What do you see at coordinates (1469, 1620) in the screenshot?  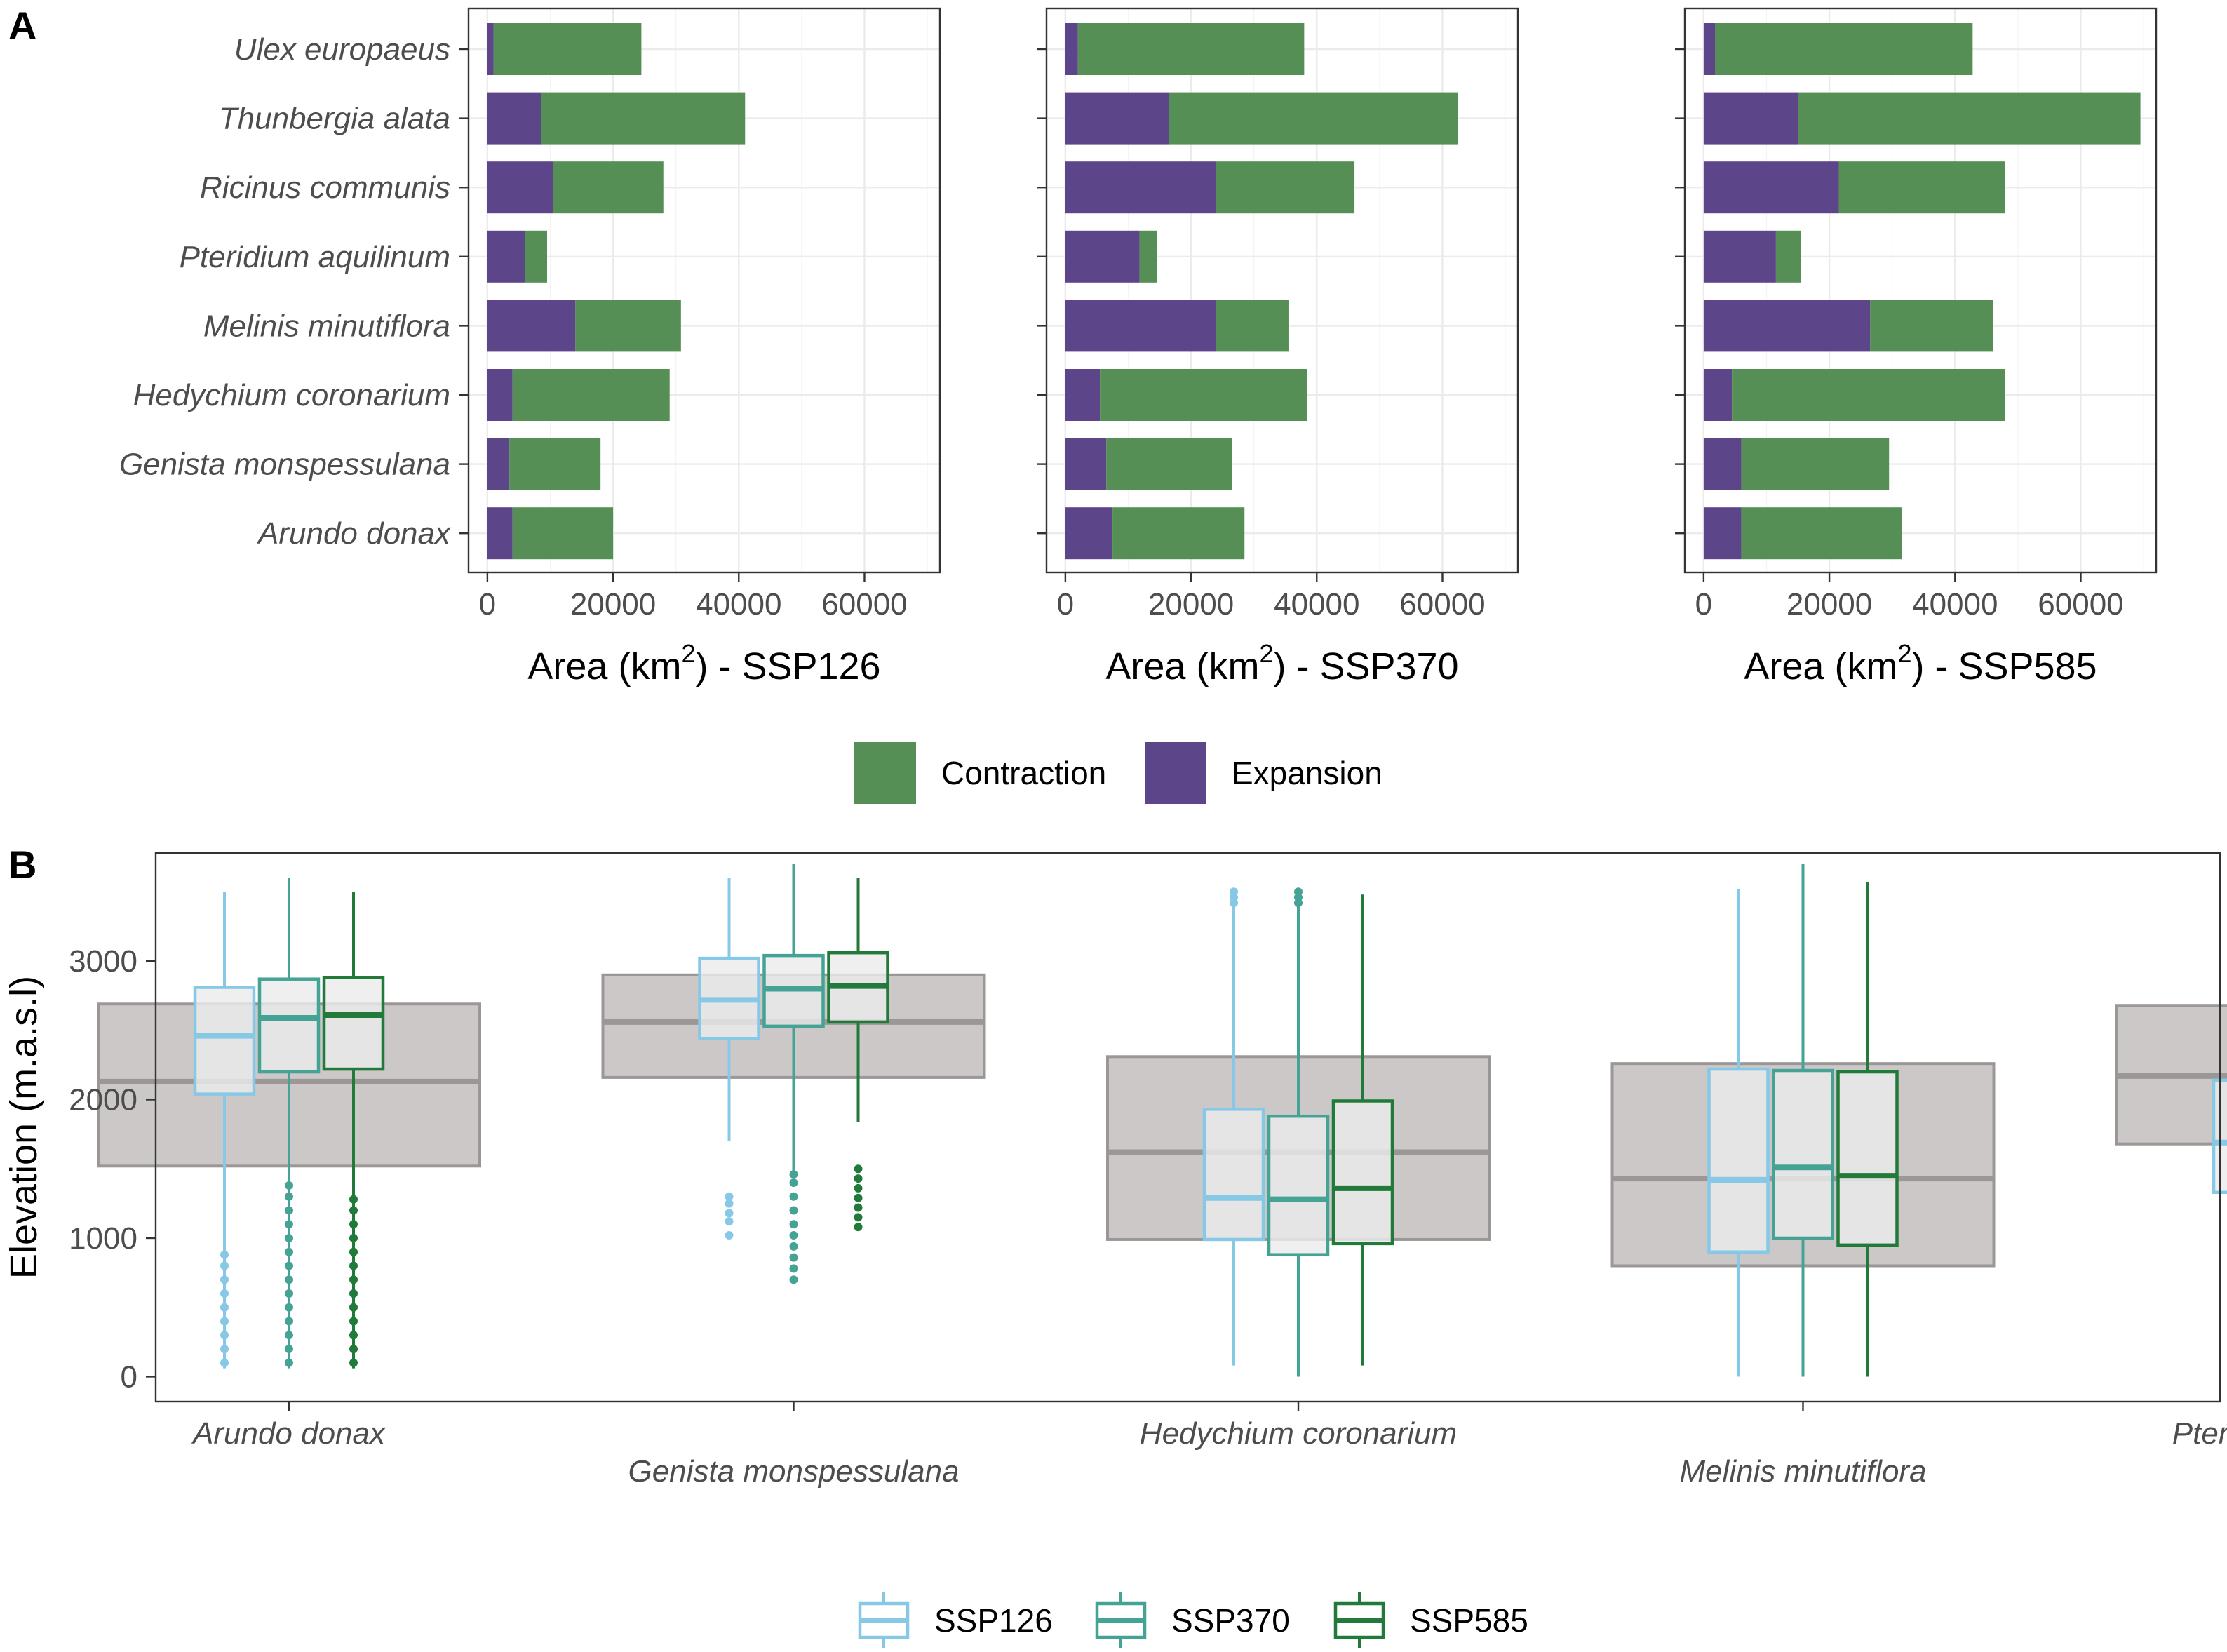 I see `legend-label-ssp585: SSP585` at bounding box center [1469, 1620].